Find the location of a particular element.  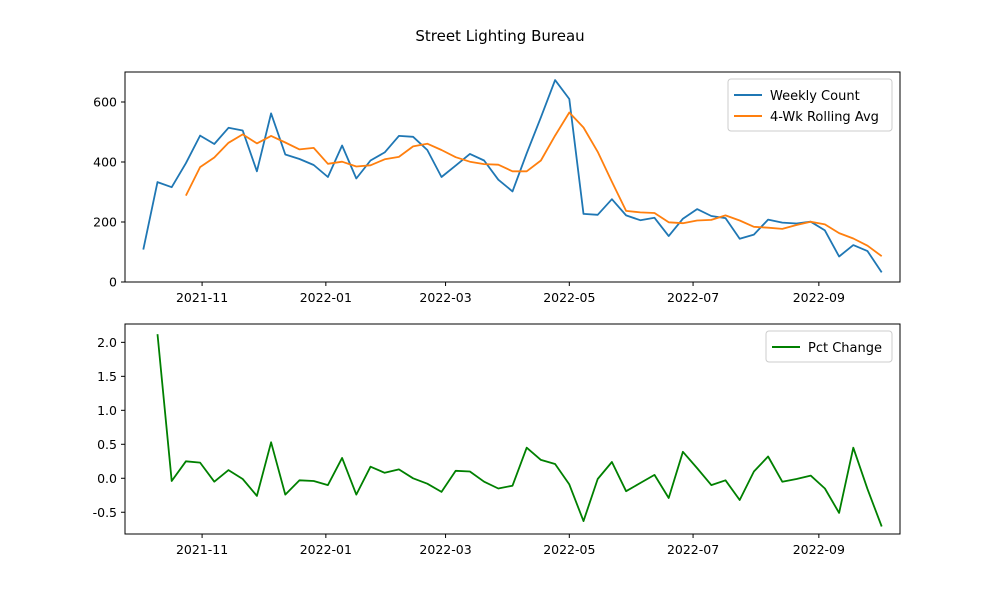

legend: Weekly Count 4-Wk Rolling Avg is located at coordinates (810, 105).